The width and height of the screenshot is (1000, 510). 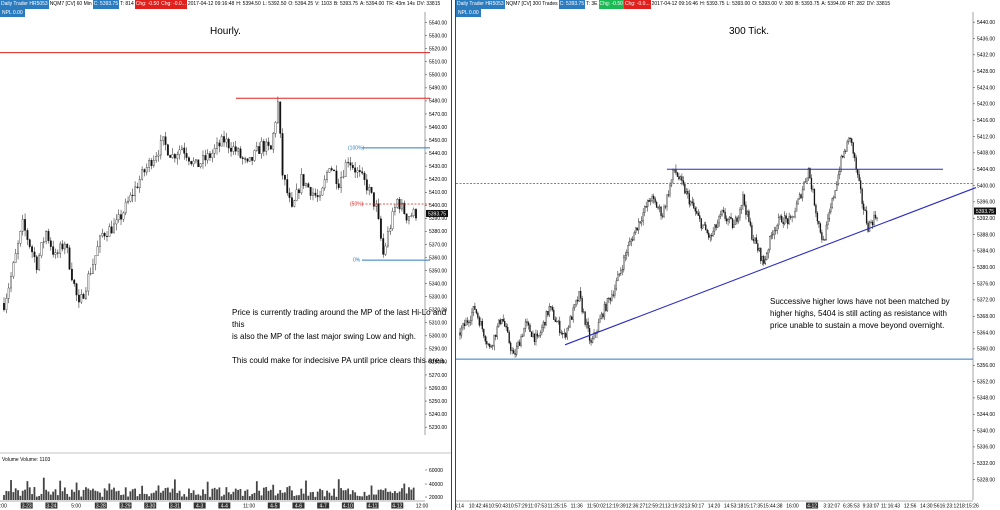 I want to click on time-axis-label: 14:53:18, so click(x=734, y=507).